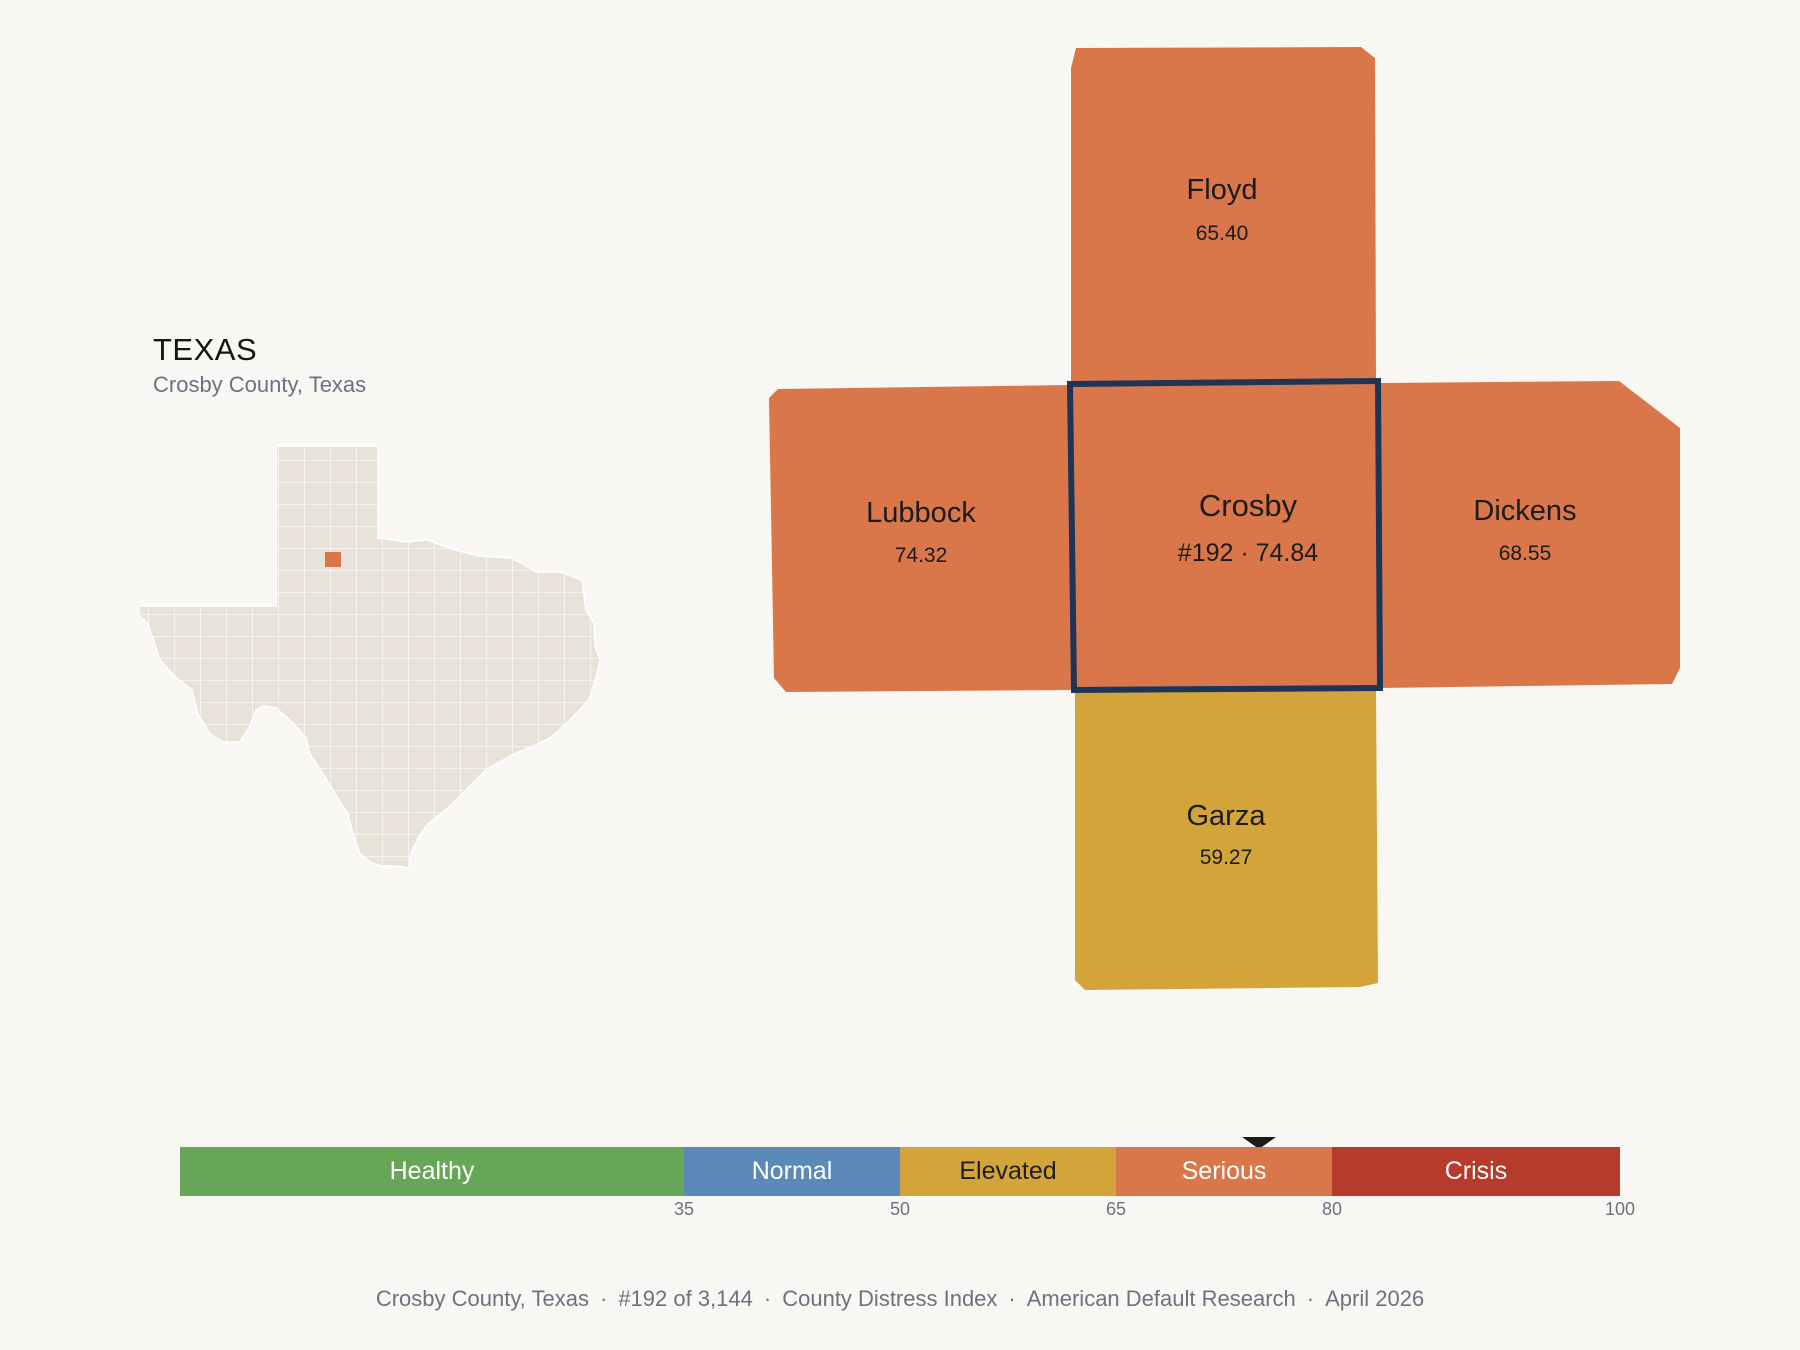  I want to click on county-crosby, so click(1225, 535).